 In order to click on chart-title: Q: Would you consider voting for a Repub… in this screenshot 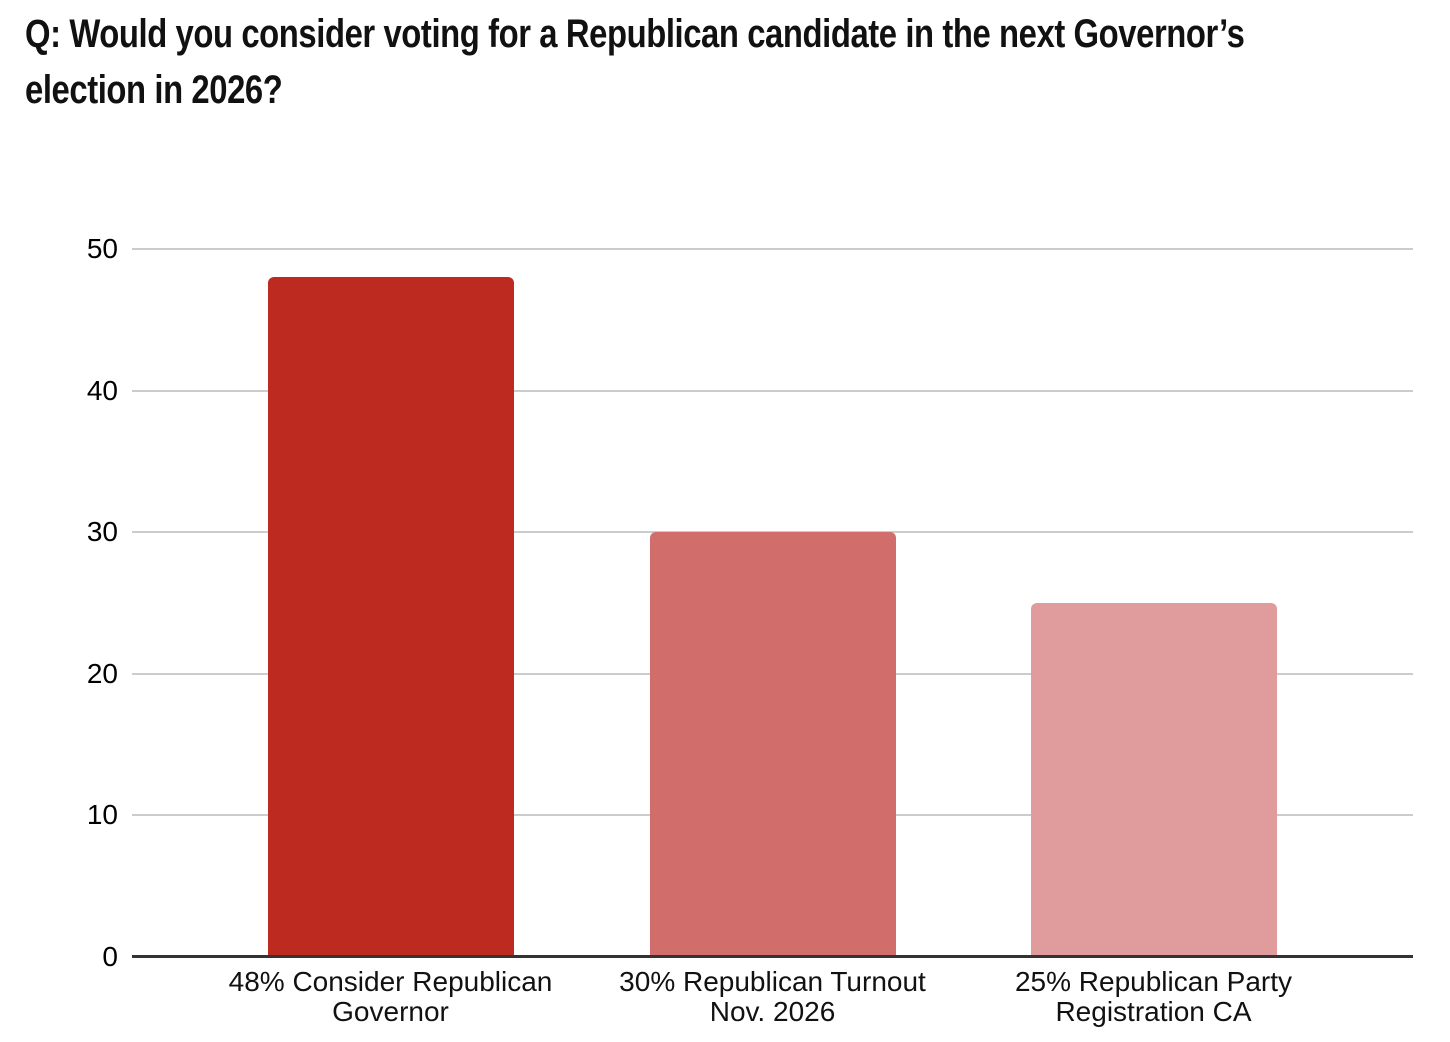, I will do `click(737, 62)`.